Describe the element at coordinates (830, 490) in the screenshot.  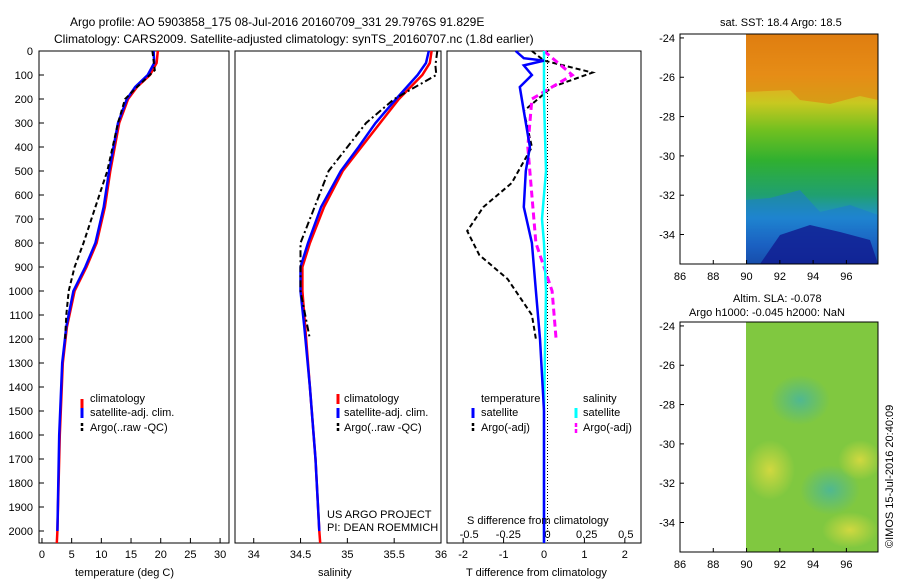
I see `sla-low-blob` at that location.